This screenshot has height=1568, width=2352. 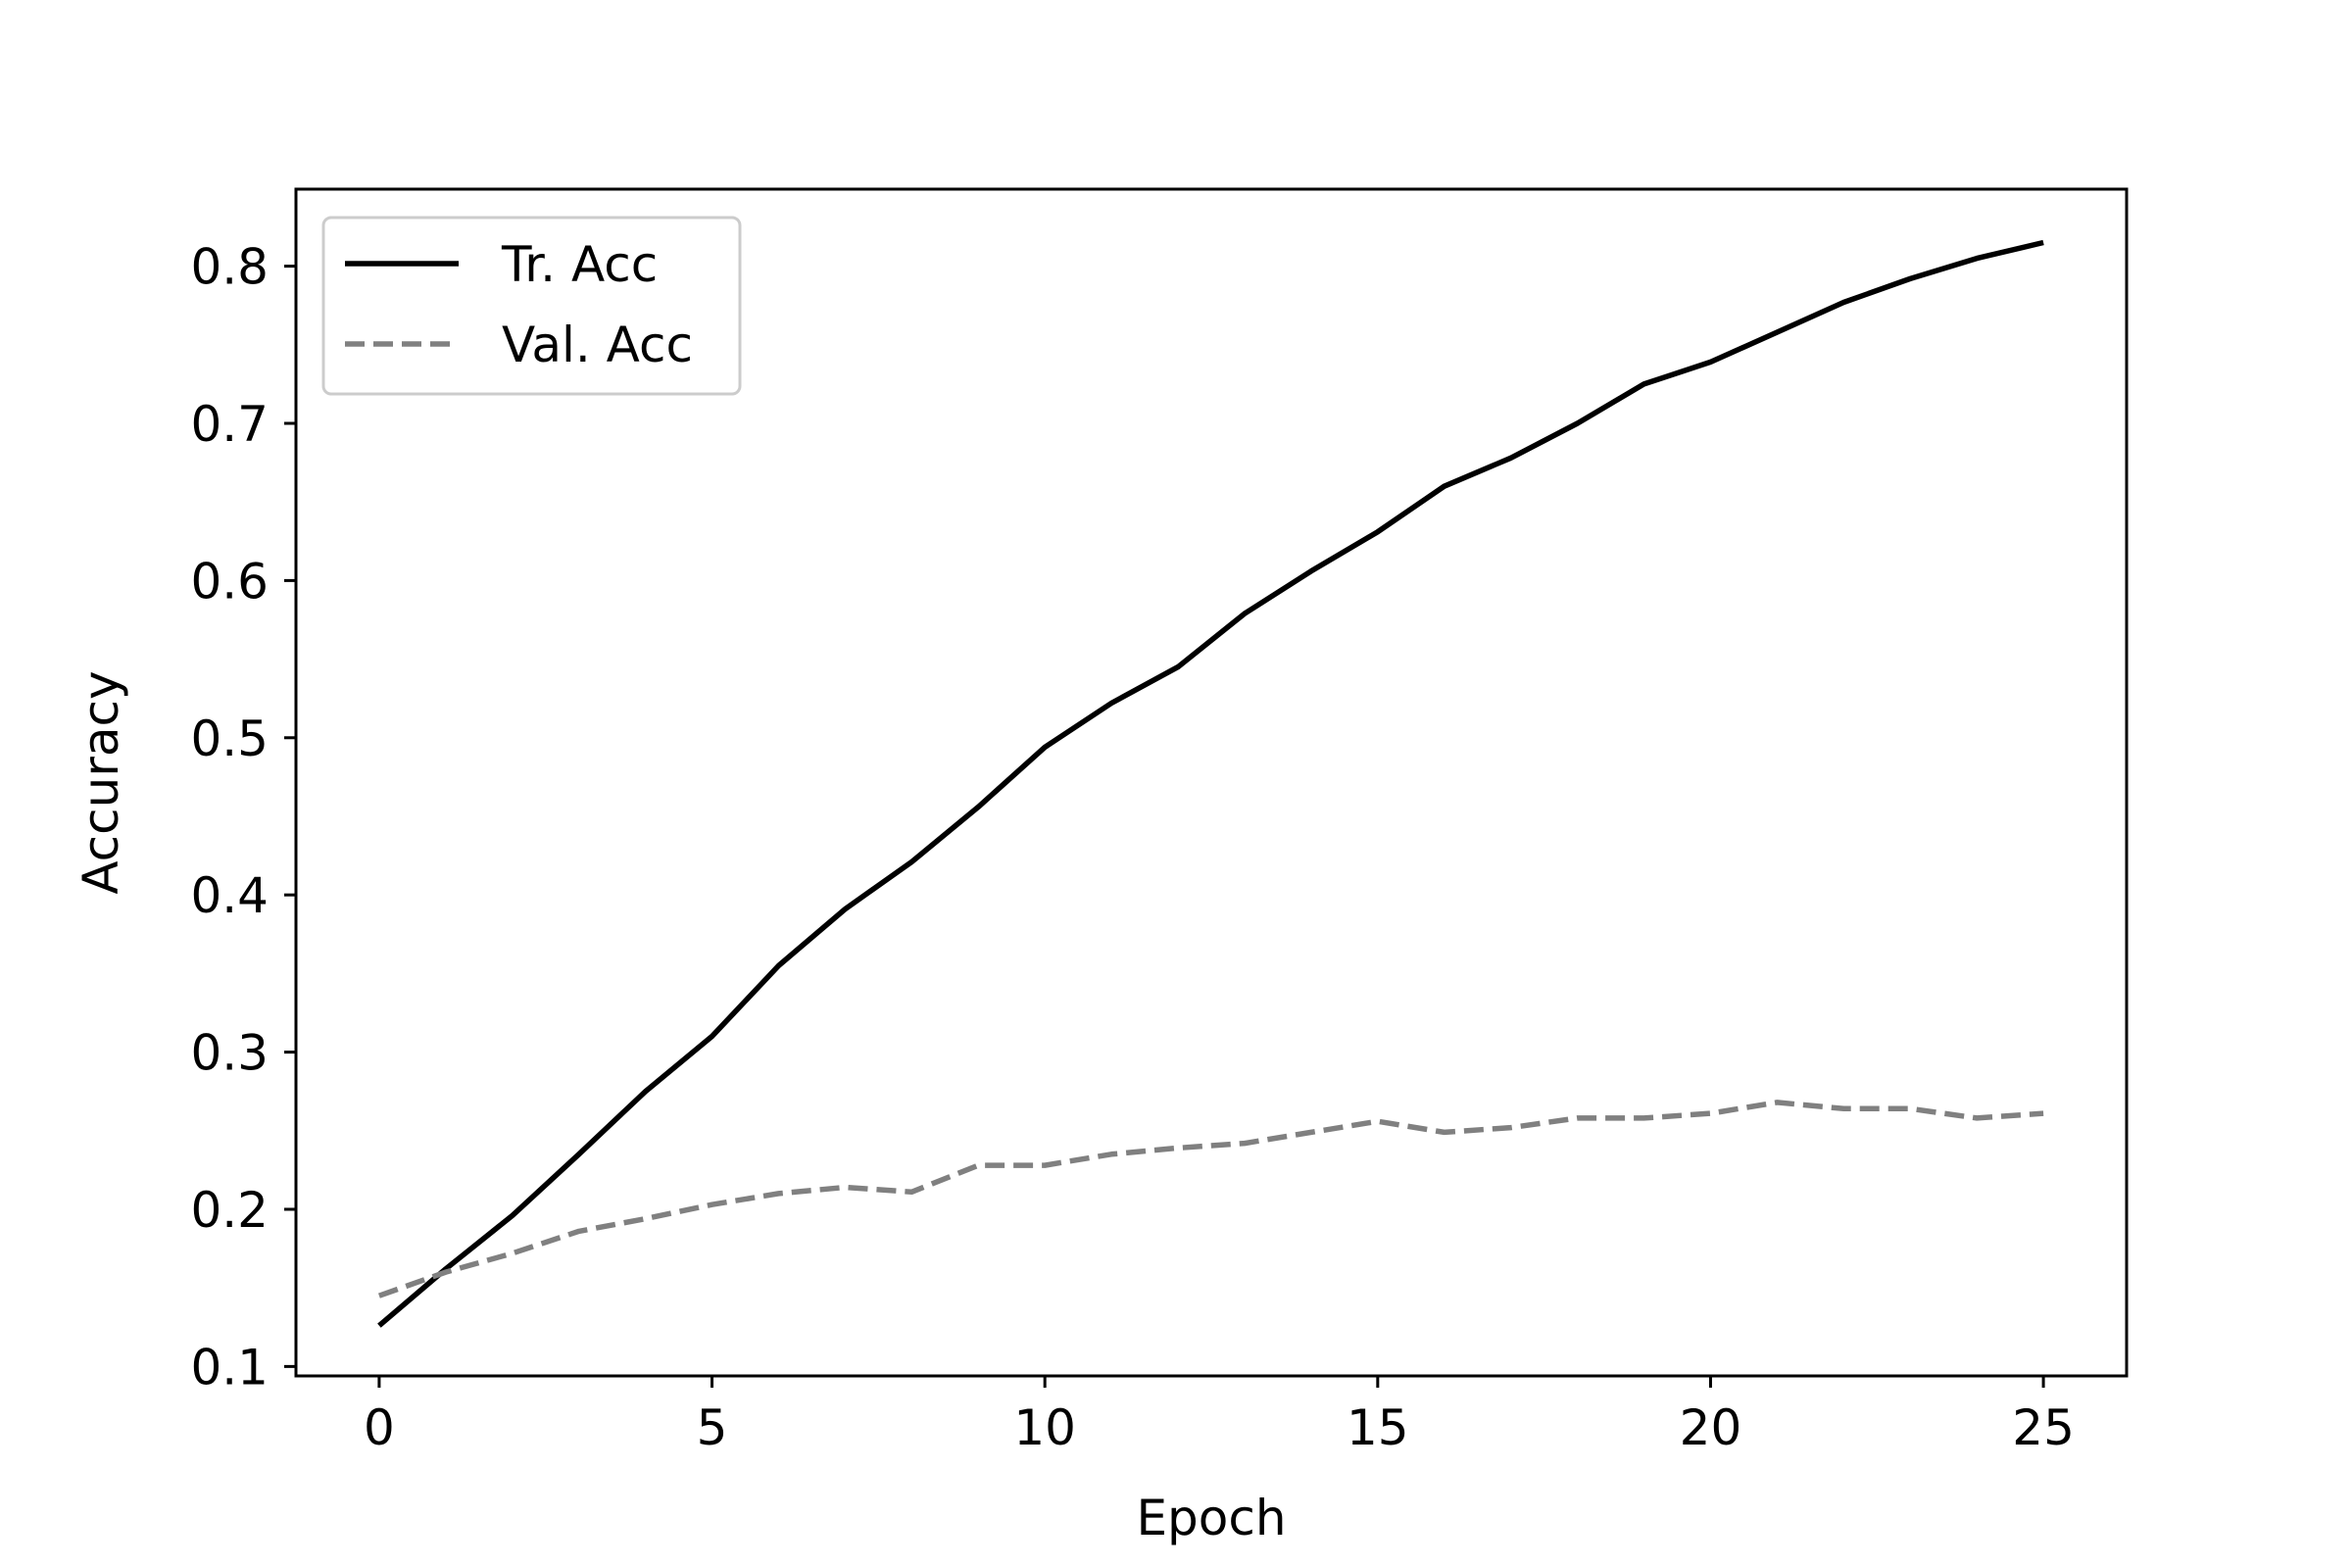 What do you see at coordinates (379, 1427) in the screenshot?
I see `x-tick-label: 0` at bounding box center [379, 1427].